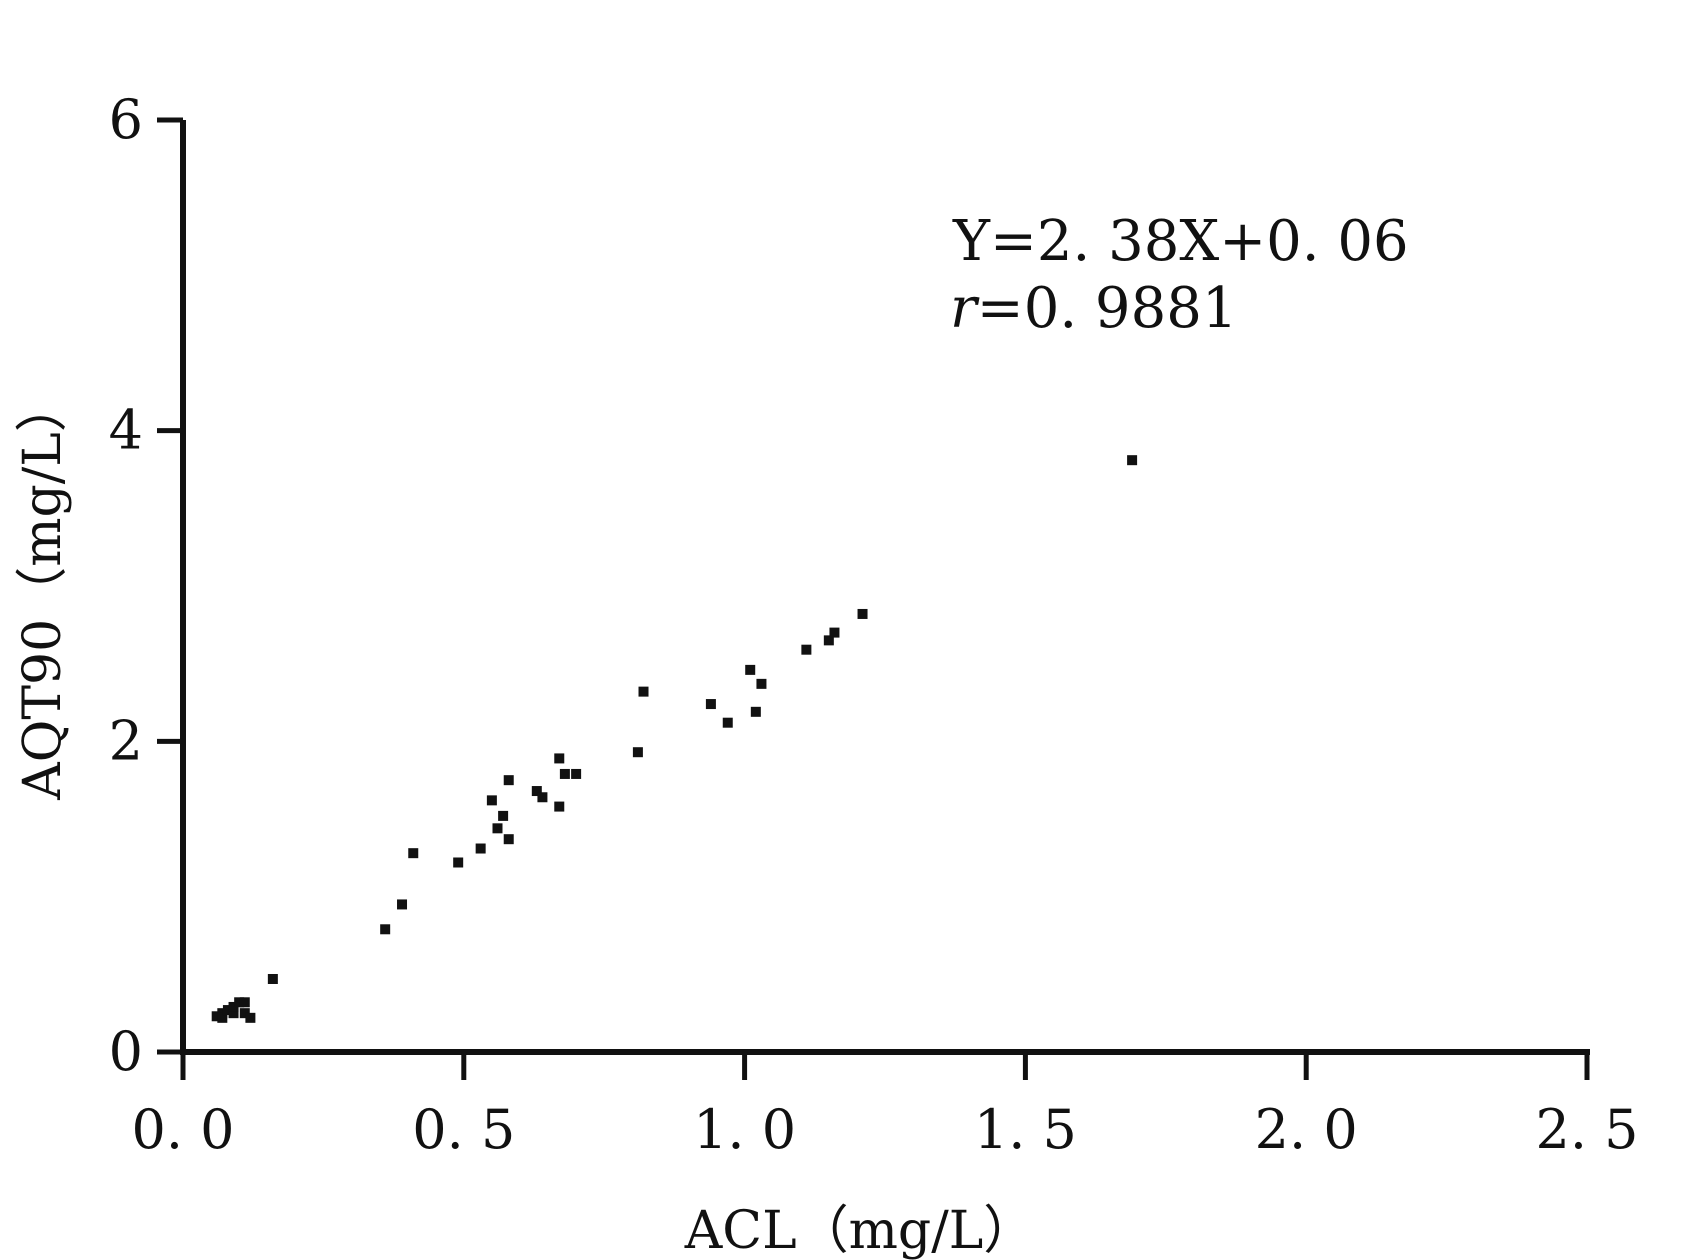 The width and height of the screenshot is (1699, 1260). I want to click on x-tick-label: 2. 5, so click(1586, 1129).